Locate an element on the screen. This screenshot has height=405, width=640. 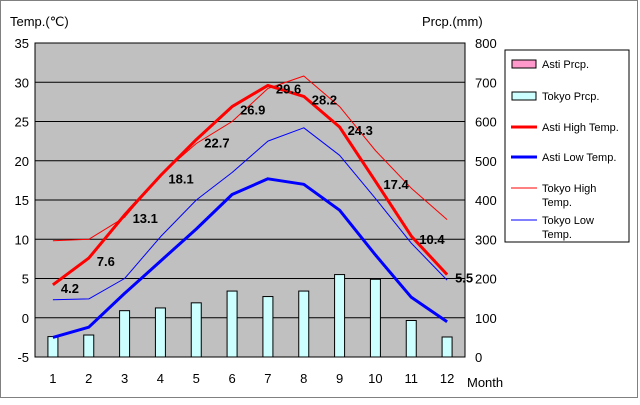
data-label: 5.5 is located at coordinates (464, 278).